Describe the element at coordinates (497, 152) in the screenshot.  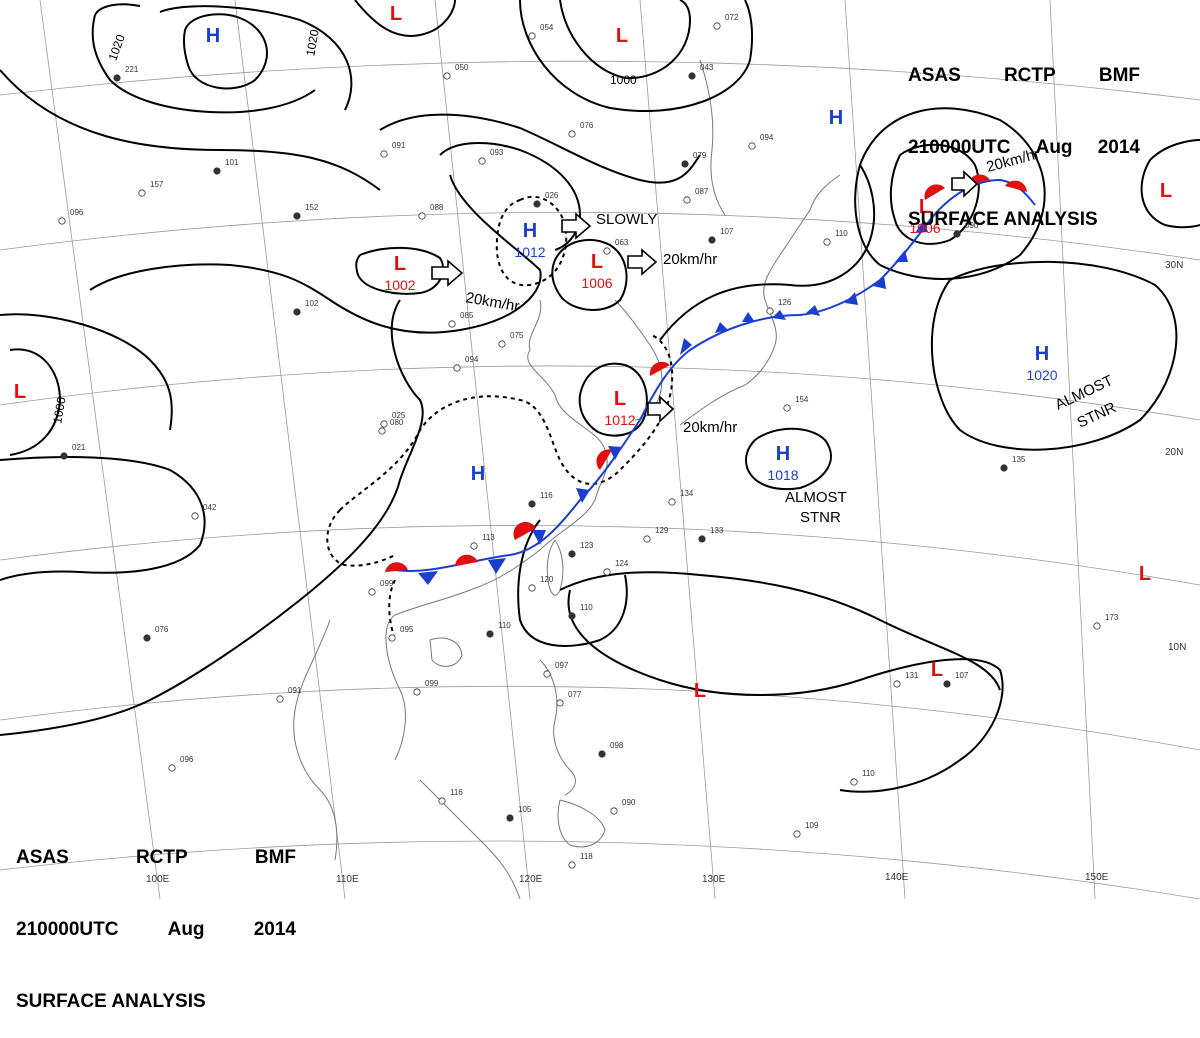
I see `station-pressure-value: 093` at that location.